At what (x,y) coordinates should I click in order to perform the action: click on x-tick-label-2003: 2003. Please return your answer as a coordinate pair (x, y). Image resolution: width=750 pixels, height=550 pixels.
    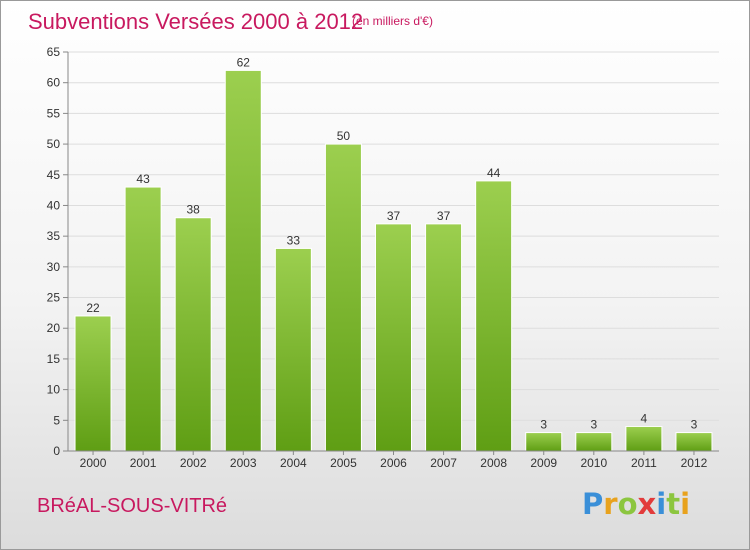
    Looking at the image, I should click on (243, 463).